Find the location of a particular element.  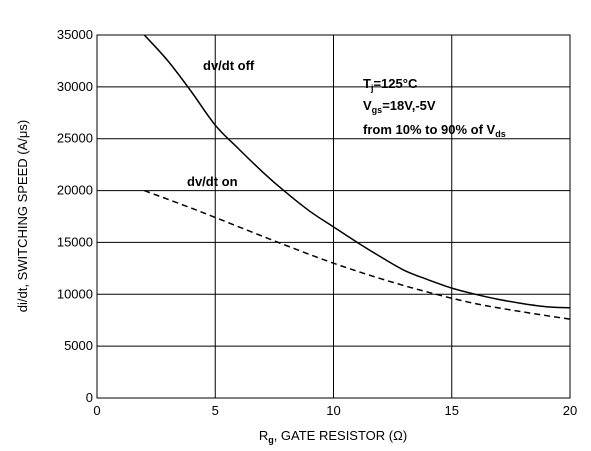

x-axis-title: Rg, GATE RESISTOR (Ω) is located at coordinates (333, 436).